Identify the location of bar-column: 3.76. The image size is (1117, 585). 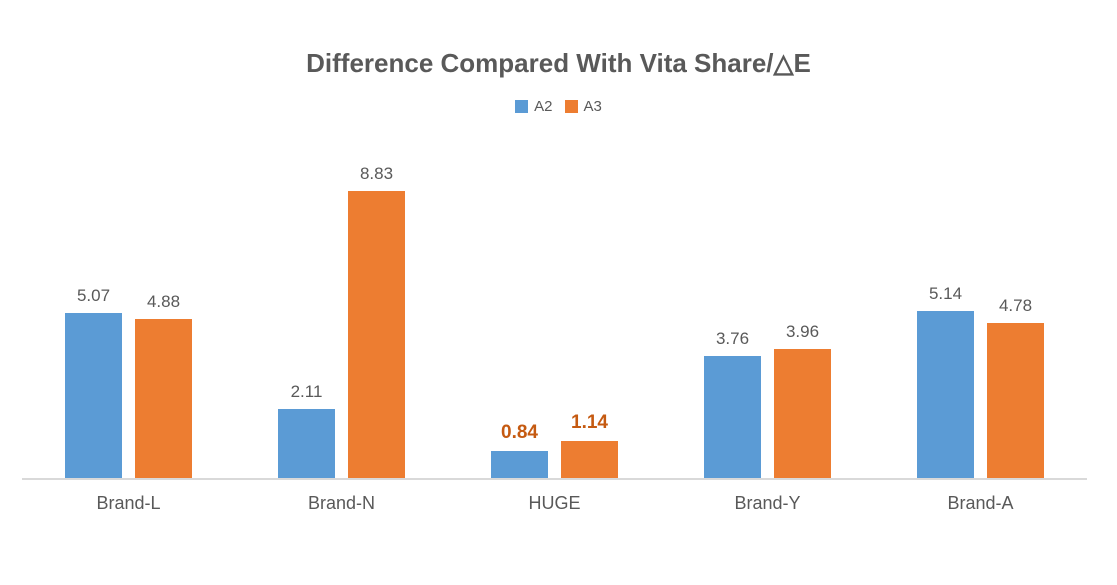
(732, 403).